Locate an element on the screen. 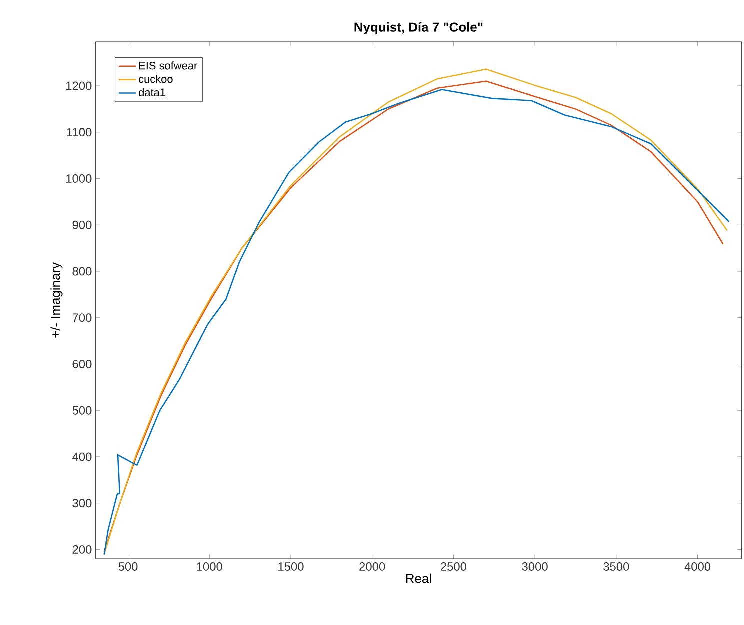  x-tick-label: 1000 is located at coordinates (209, 566).